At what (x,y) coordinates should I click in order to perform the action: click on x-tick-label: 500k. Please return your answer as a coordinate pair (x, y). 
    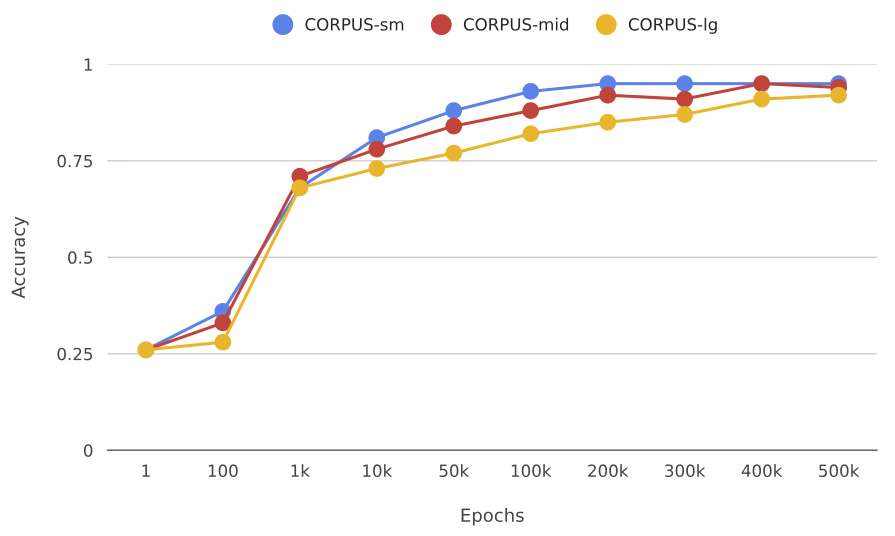
    Looking at the image, I should click on (839, 471).